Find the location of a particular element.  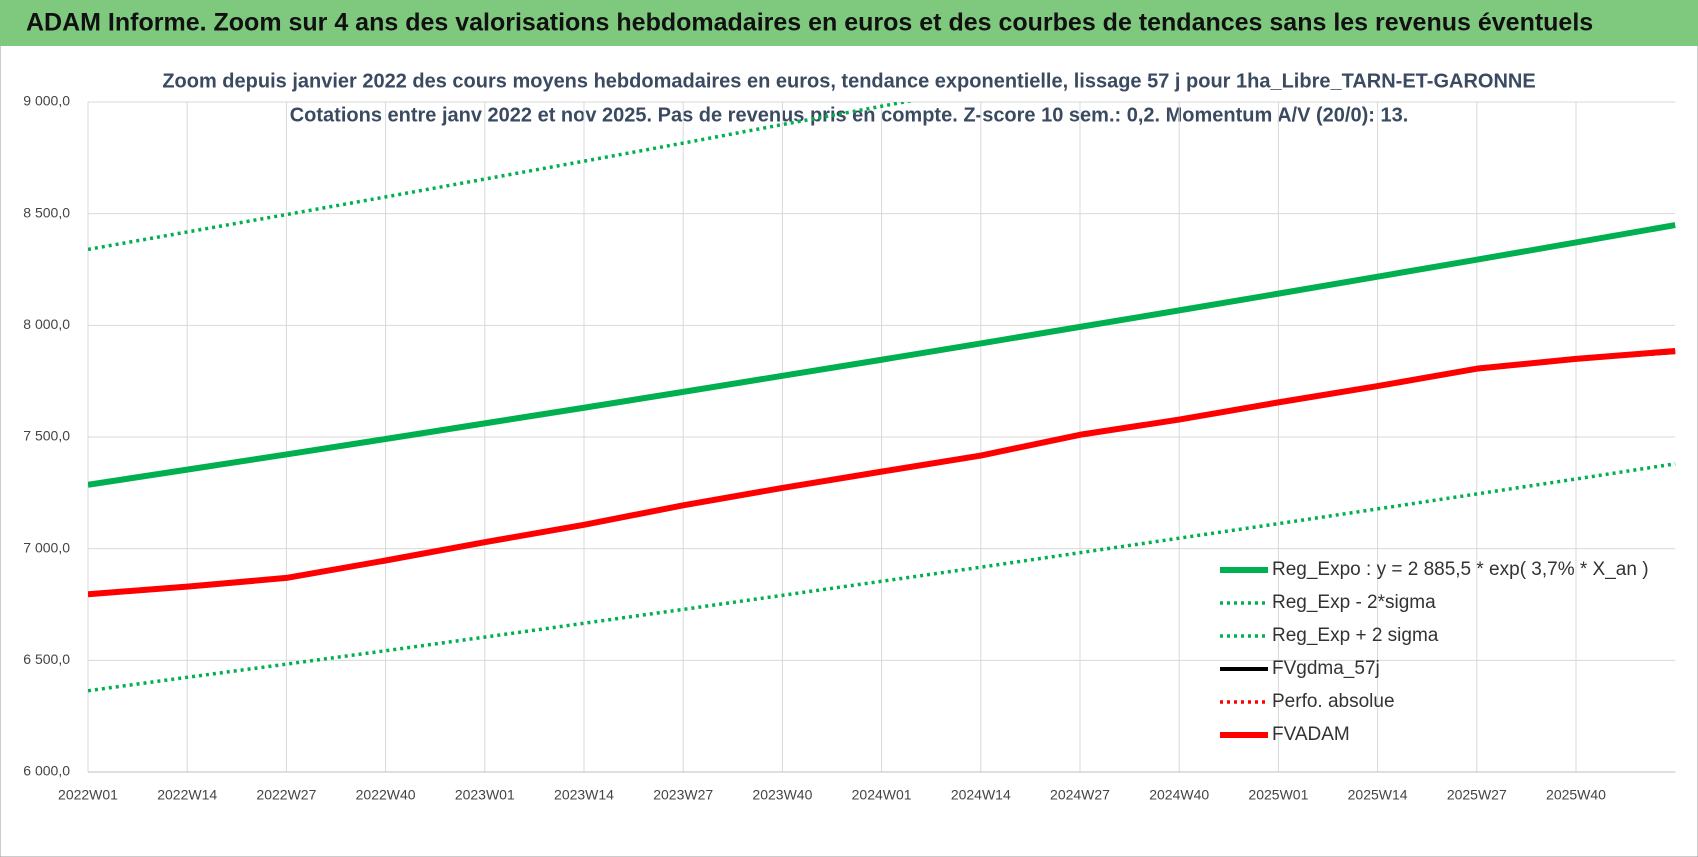

y-tick-label: 8 000,0 is located at coordinates (46, 324).